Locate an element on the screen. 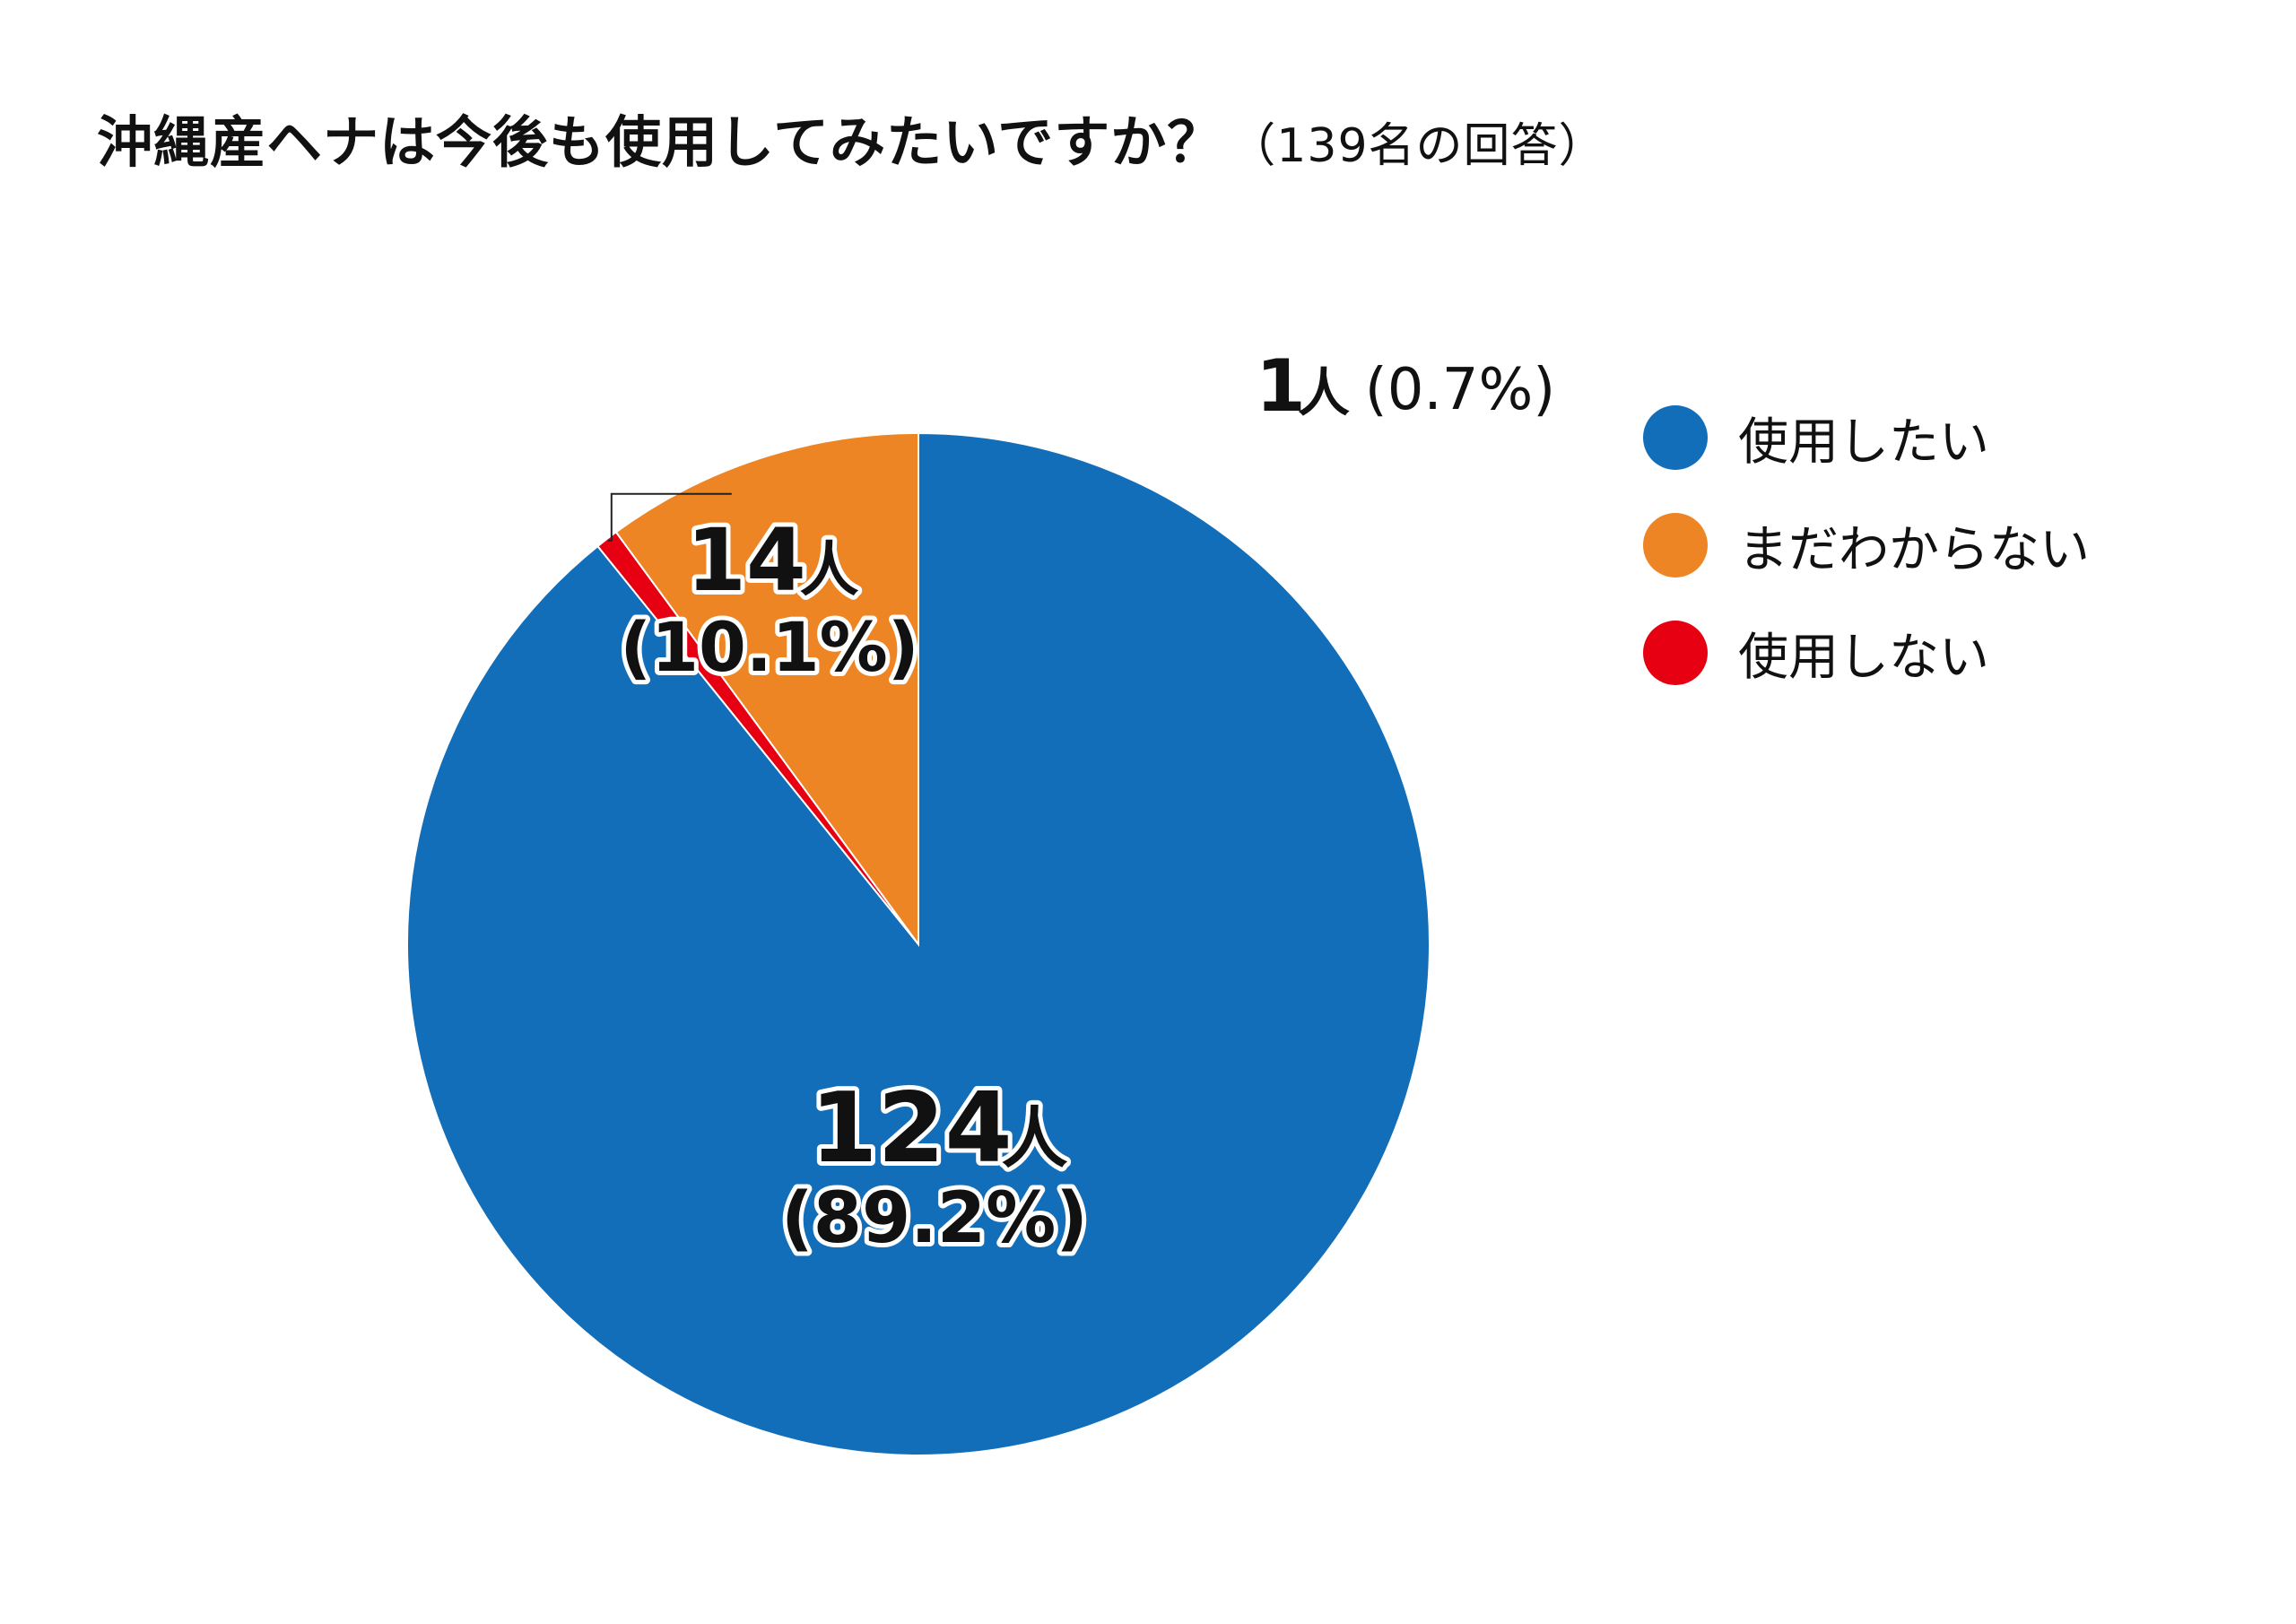 This screenshot has height=1624, width=2296. legend-label: 使用しない is located at coordinates (1863, 657).